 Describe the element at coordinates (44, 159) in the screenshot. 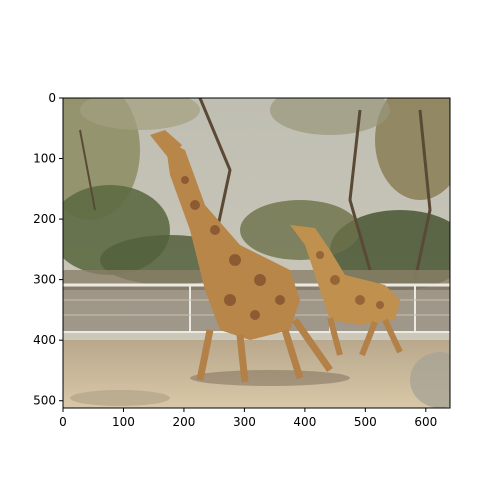

I see `y-tick-label: 100` at that location.